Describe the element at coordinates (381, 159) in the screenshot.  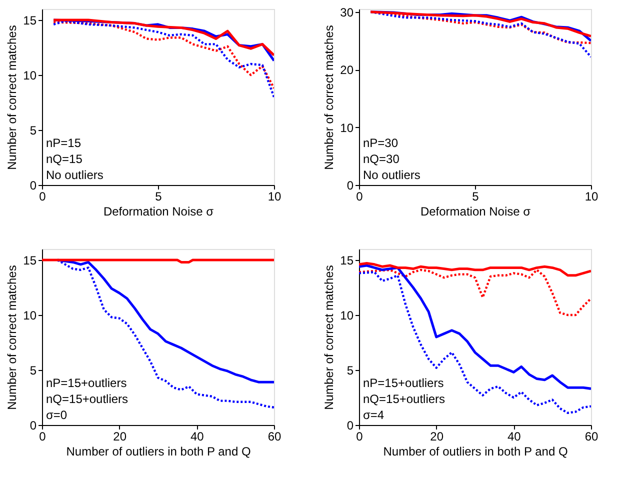
I see `annotation: nQ=30` at that location.